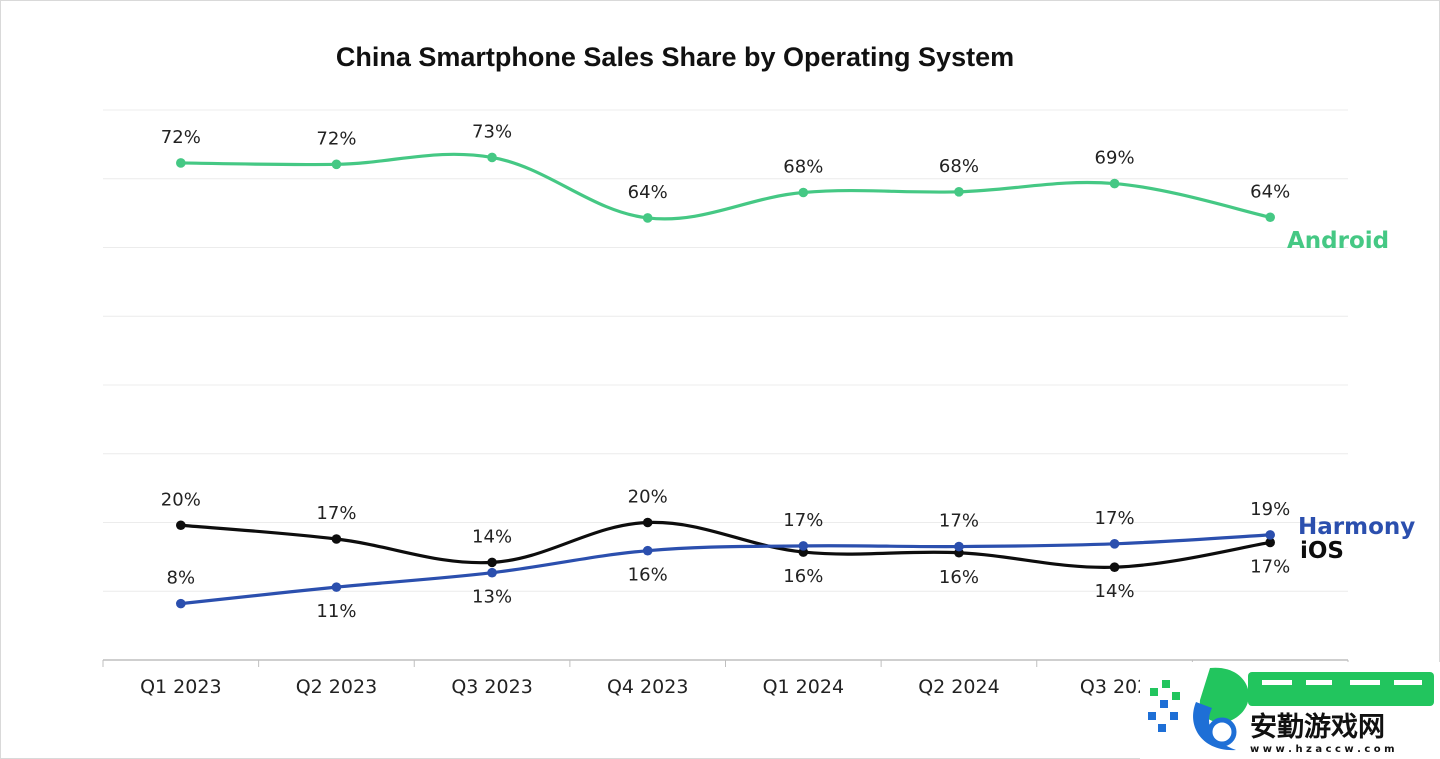 The height and width of the screenshot is (759, 1440). Describe the element at coordinates (1290, 710) in the screenshot. I see `watermark-logo: 安勤游戏网 w w w . h z a c c w . c o m` at that location.